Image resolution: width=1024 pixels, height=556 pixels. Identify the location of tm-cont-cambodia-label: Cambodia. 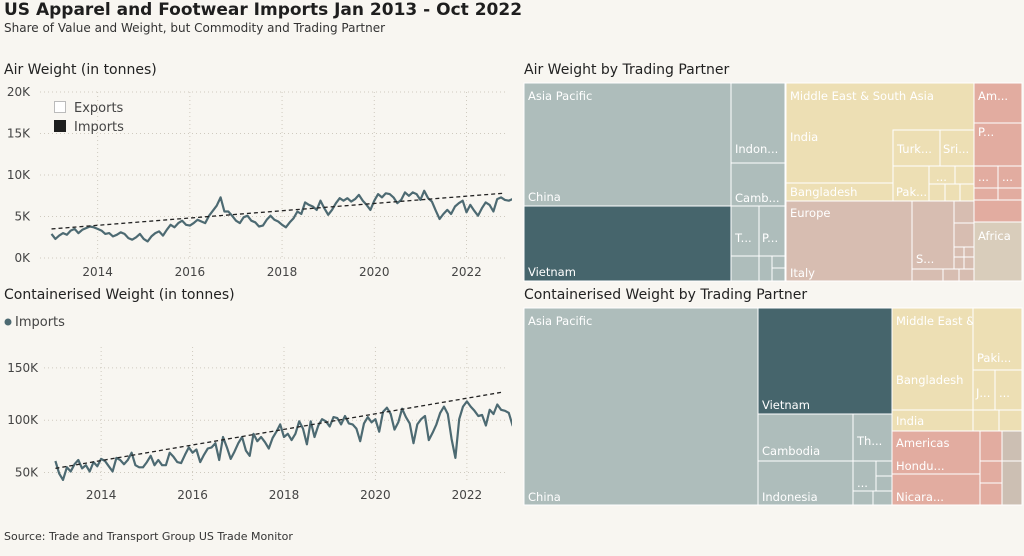
(791, 451).